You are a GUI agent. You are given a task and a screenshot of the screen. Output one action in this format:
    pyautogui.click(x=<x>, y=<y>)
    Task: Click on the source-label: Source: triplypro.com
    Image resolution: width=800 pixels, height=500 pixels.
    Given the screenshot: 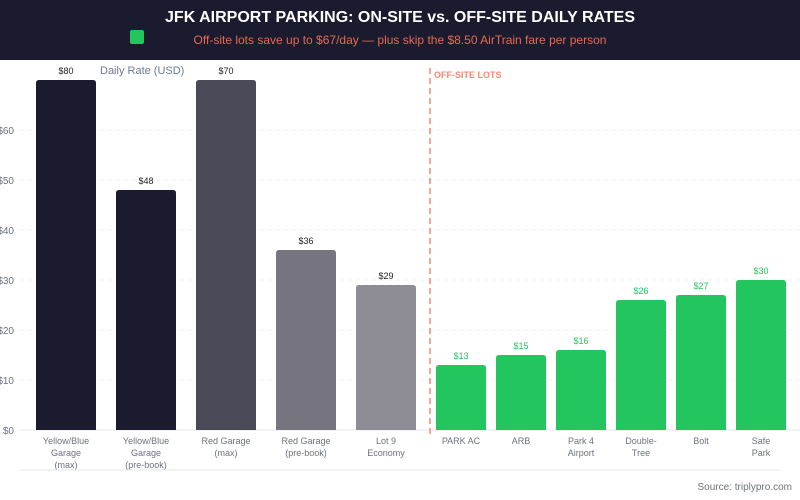 What is the action you would take?
    pyautogui.click(x=745, y=487)
    